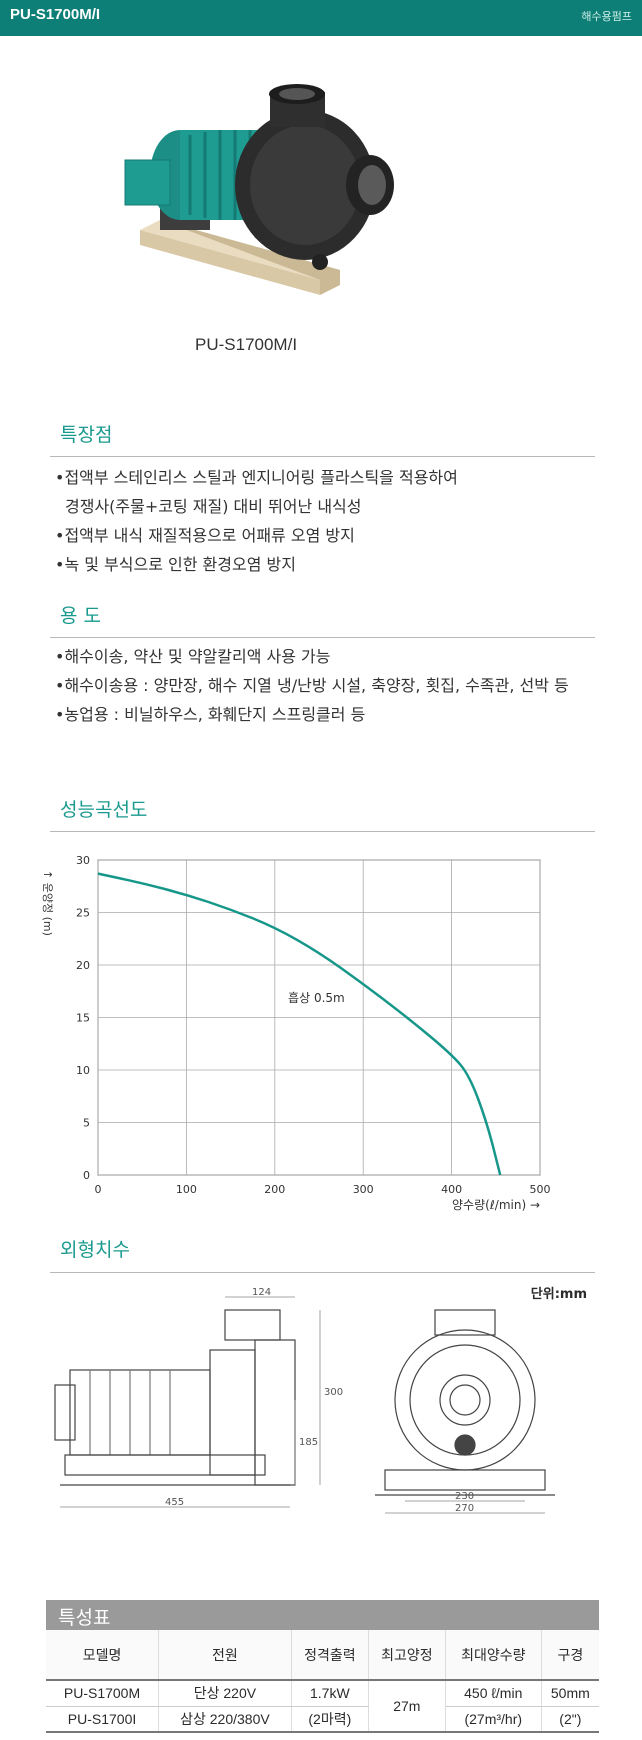  Describe the element at coordinates (322, 456) in the screenshot. I see `features-rule` at that location.